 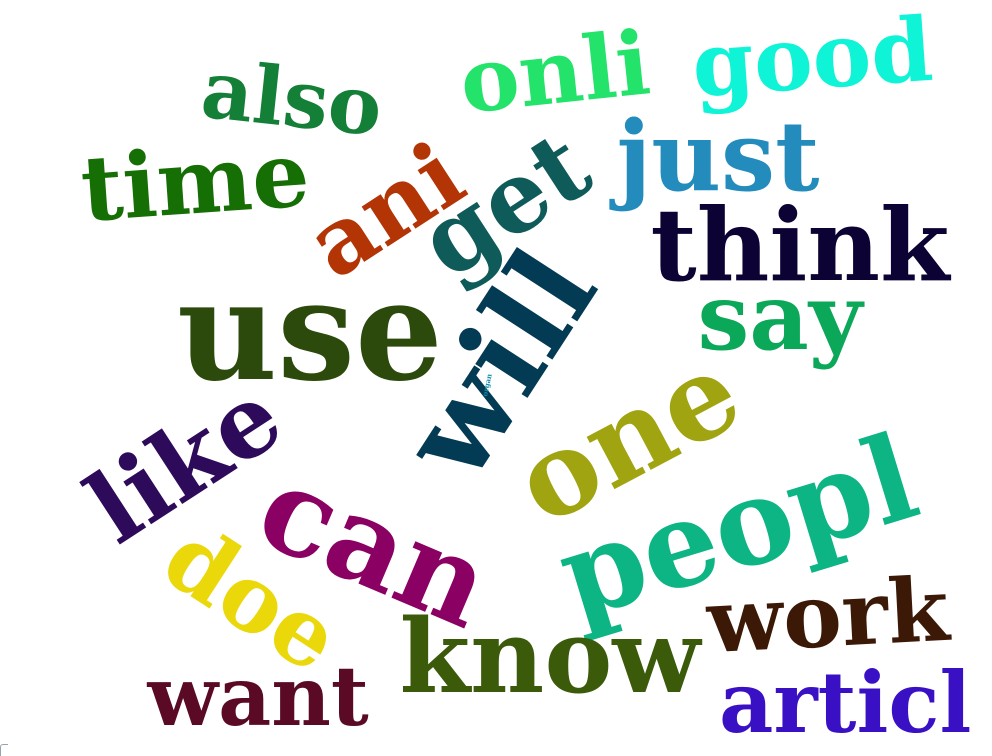 I want to click on word-also: also, so click(x=292, y=98).